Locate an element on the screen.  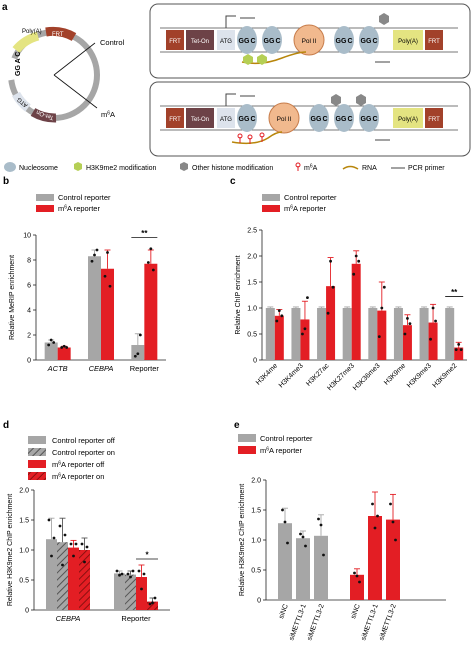
arrow-to-control is located at coordinates (74, 59).